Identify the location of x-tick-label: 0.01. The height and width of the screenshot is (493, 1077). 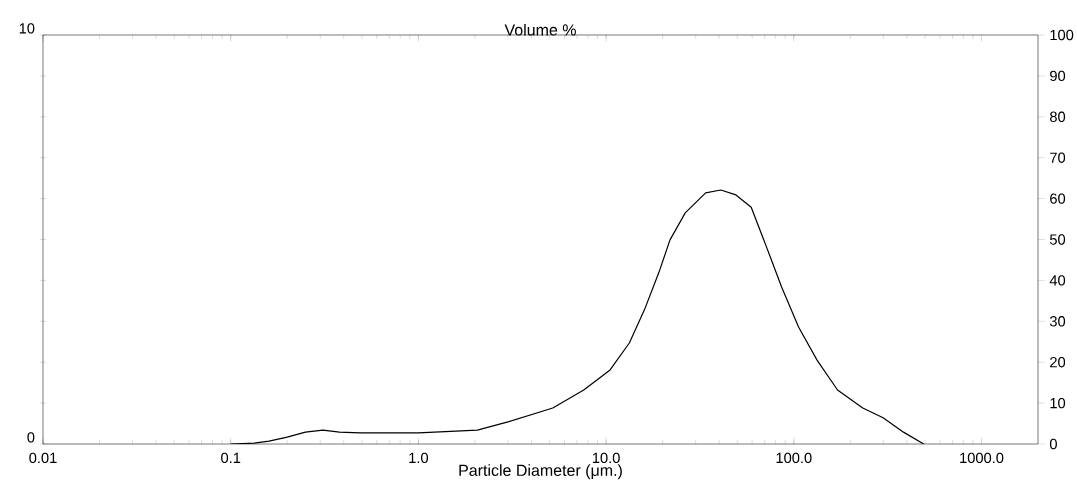
(43, 458).